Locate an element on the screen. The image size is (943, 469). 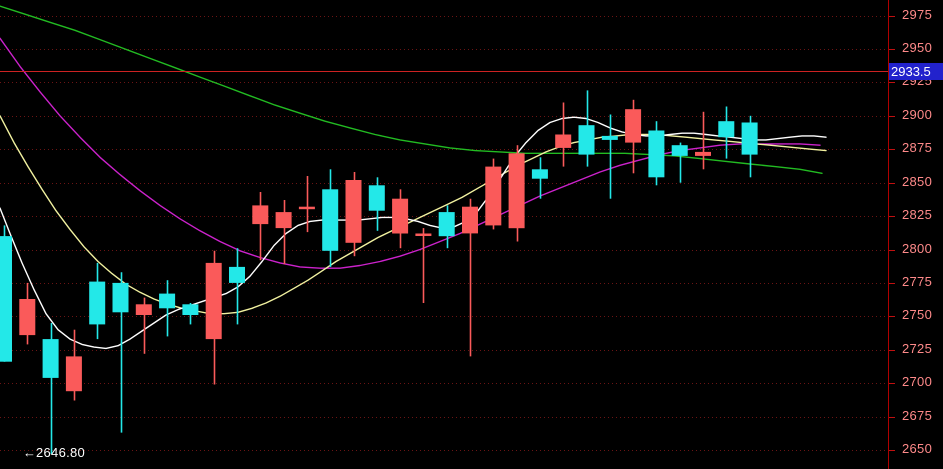
axis-tick-label: 2725 is located at coordinates (917, 348).